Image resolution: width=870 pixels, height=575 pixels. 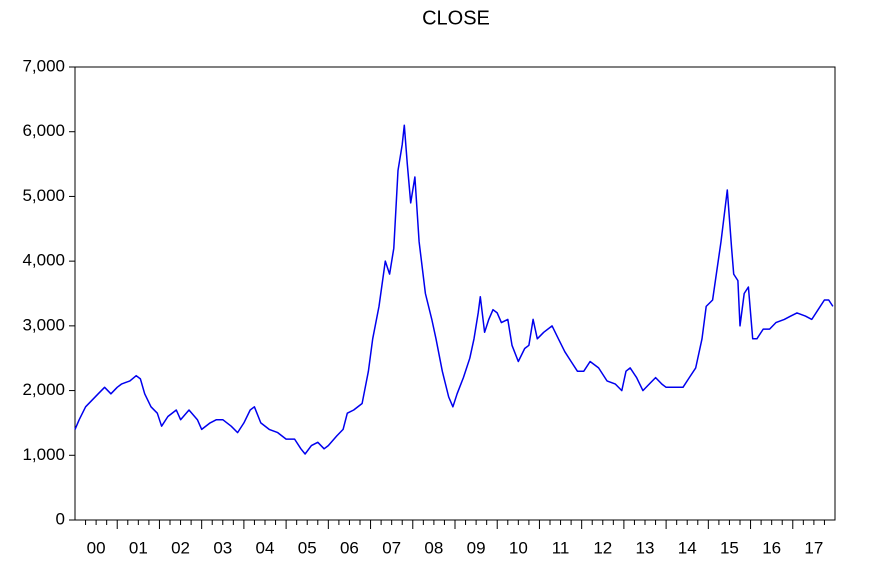 I want to click on x-tick-label: 13, so click(x=645, y=547).